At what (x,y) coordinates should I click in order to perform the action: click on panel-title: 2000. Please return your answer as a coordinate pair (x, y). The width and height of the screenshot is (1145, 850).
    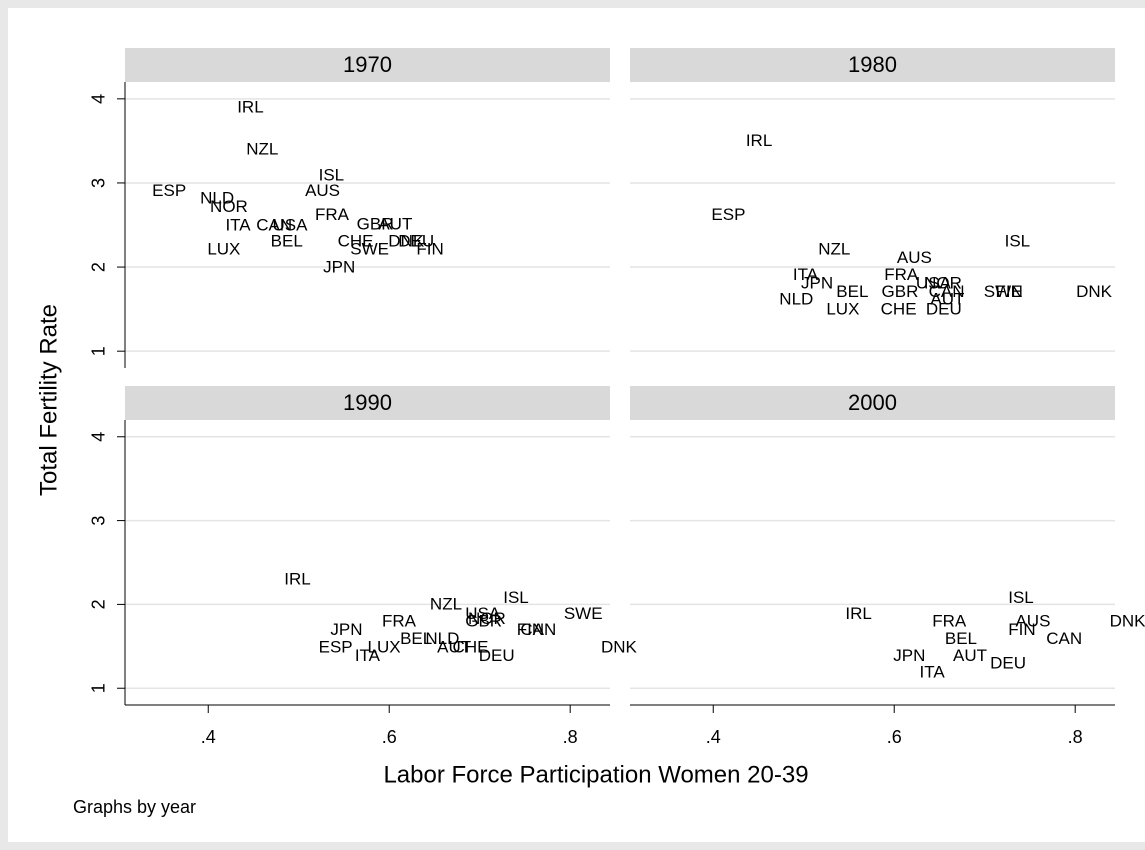
    Looking at the image, I should click on (872, 402).